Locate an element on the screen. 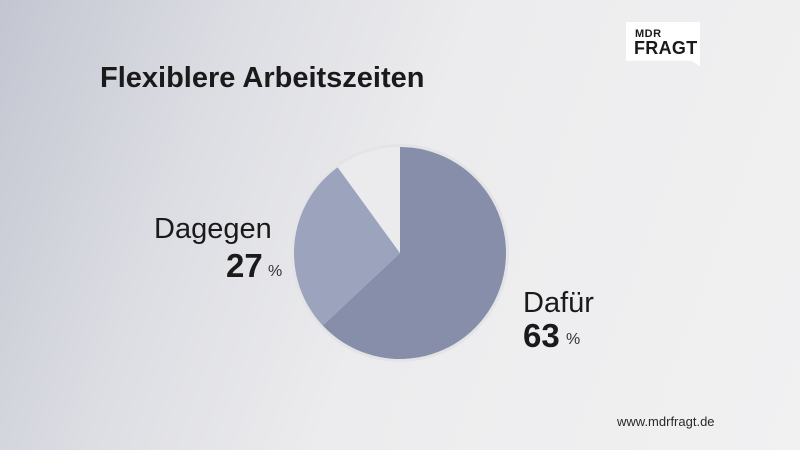 This screenshot has width=800, height=450. slice-unit-dagegen: % is located at coordinates (275, 271).